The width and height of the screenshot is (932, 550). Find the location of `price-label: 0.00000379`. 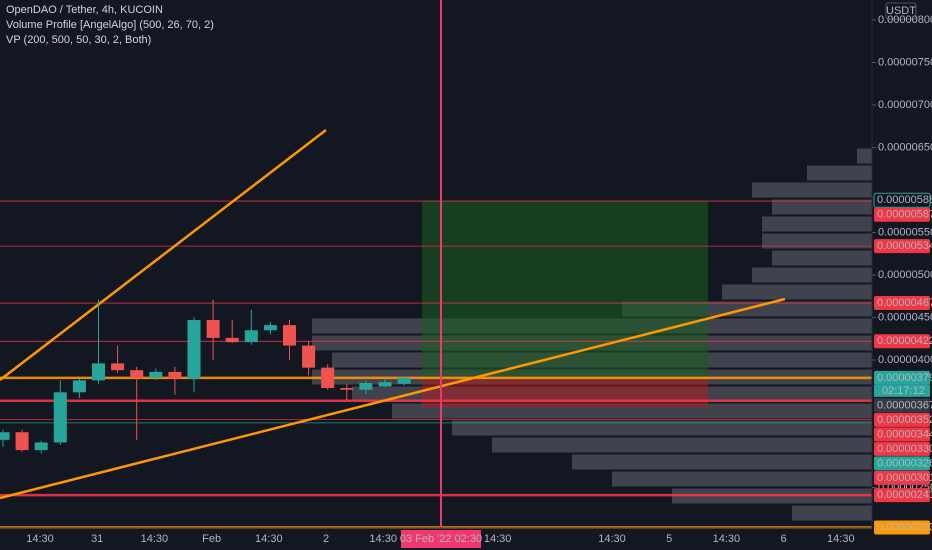

price-label: 0.00000379 is located at coordinates (904, 378).